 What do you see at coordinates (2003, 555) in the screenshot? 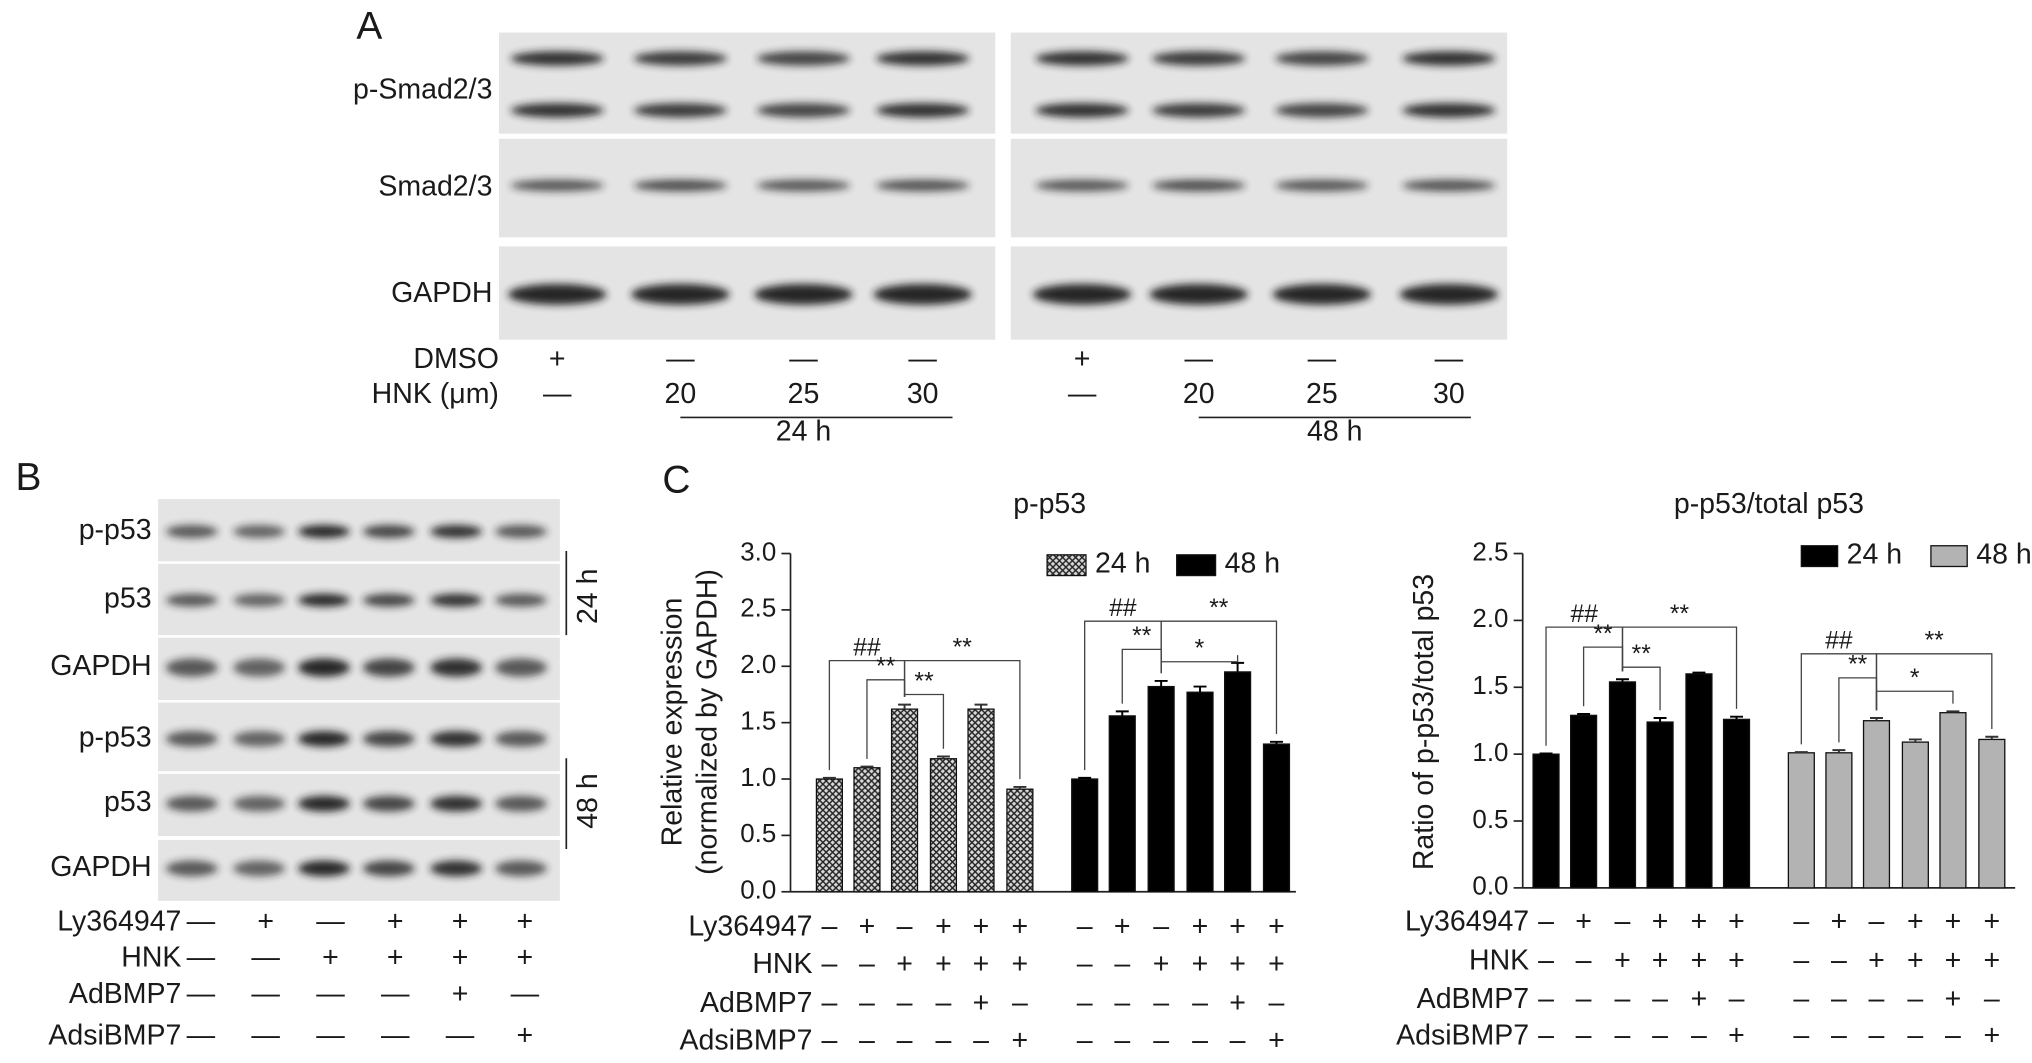
I see `legend-label: 48 h` at bounding box center [2003, 555].